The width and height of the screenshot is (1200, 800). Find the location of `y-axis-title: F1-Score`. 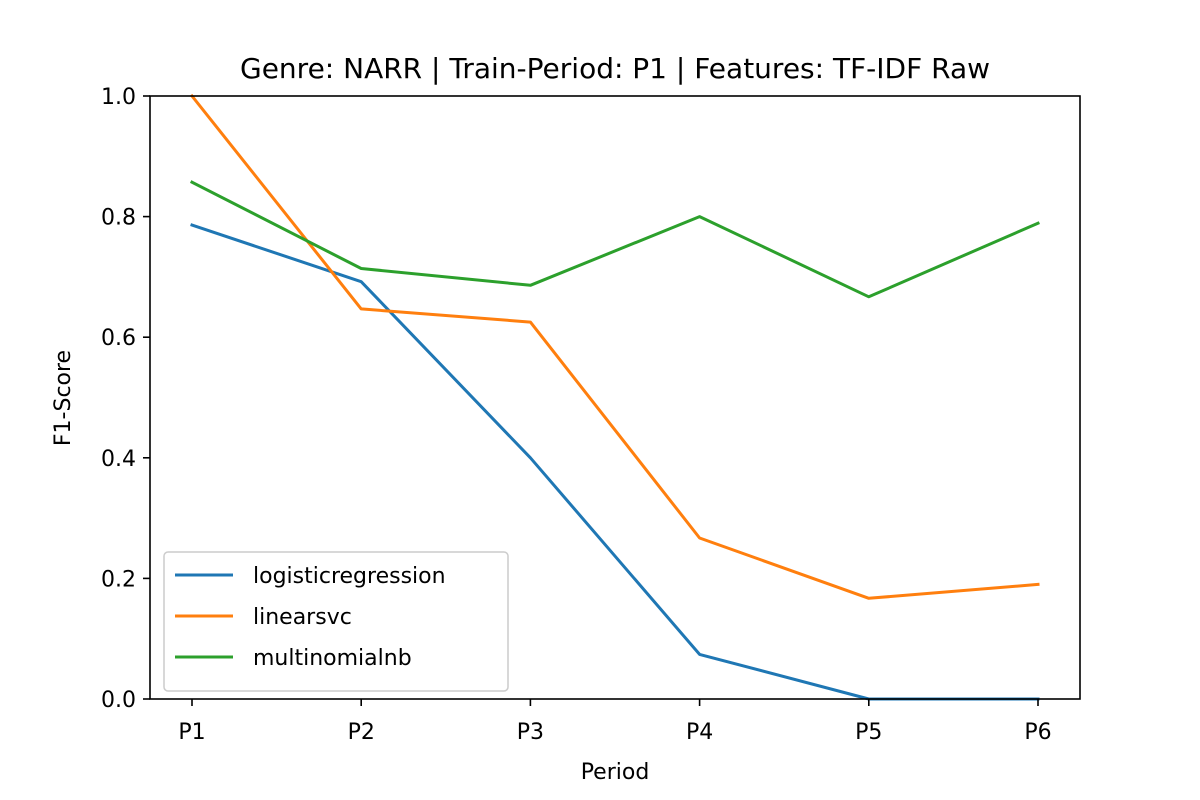

y-axis-title: F1-Score is located at coordinates (63, 398).